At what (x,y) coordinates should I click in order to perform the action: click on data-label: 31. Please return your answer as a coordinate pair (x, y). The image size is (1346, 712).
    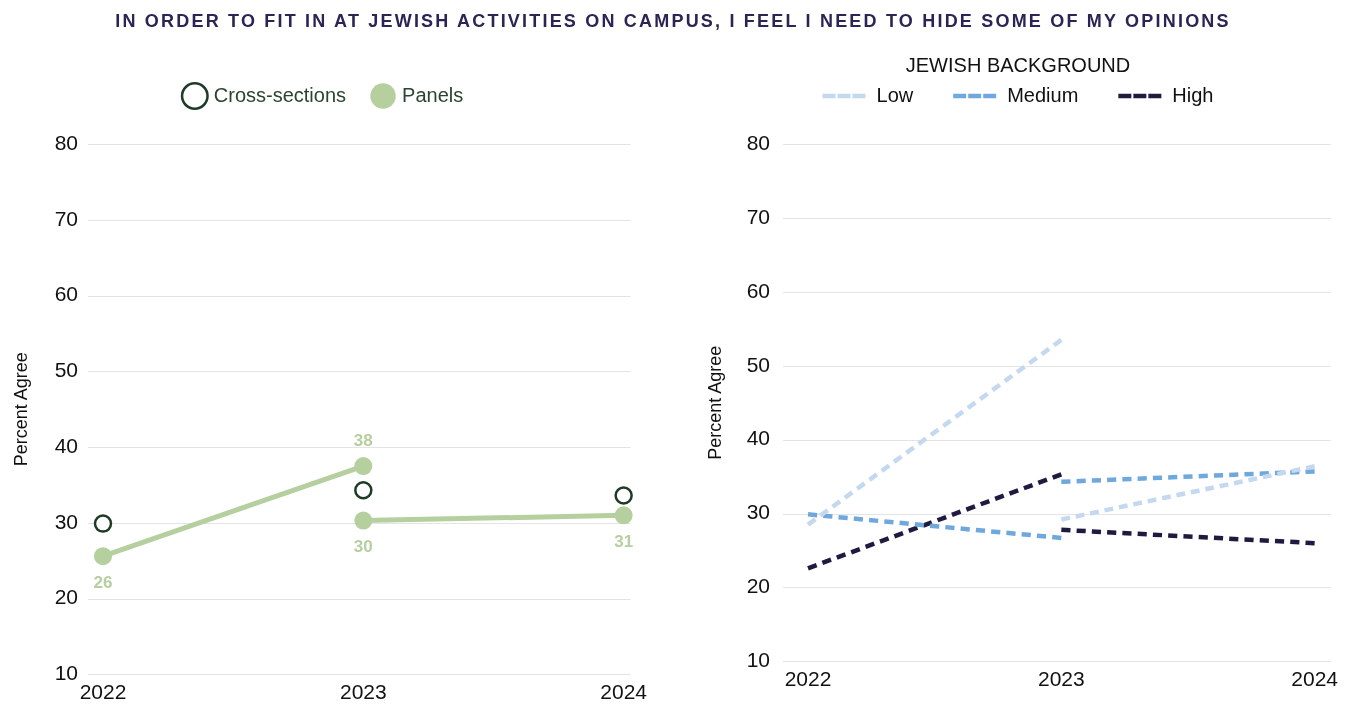
    Looking at the image, I should click on (624, 541).